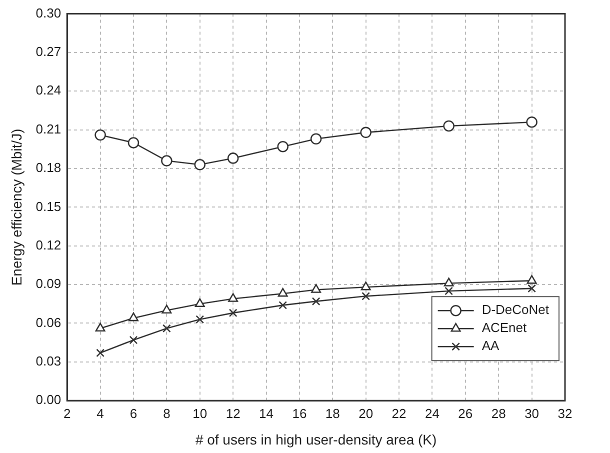 This screenshot has height=453, width=610. I want to click on x-tick-label: 20, so click(366, 413).